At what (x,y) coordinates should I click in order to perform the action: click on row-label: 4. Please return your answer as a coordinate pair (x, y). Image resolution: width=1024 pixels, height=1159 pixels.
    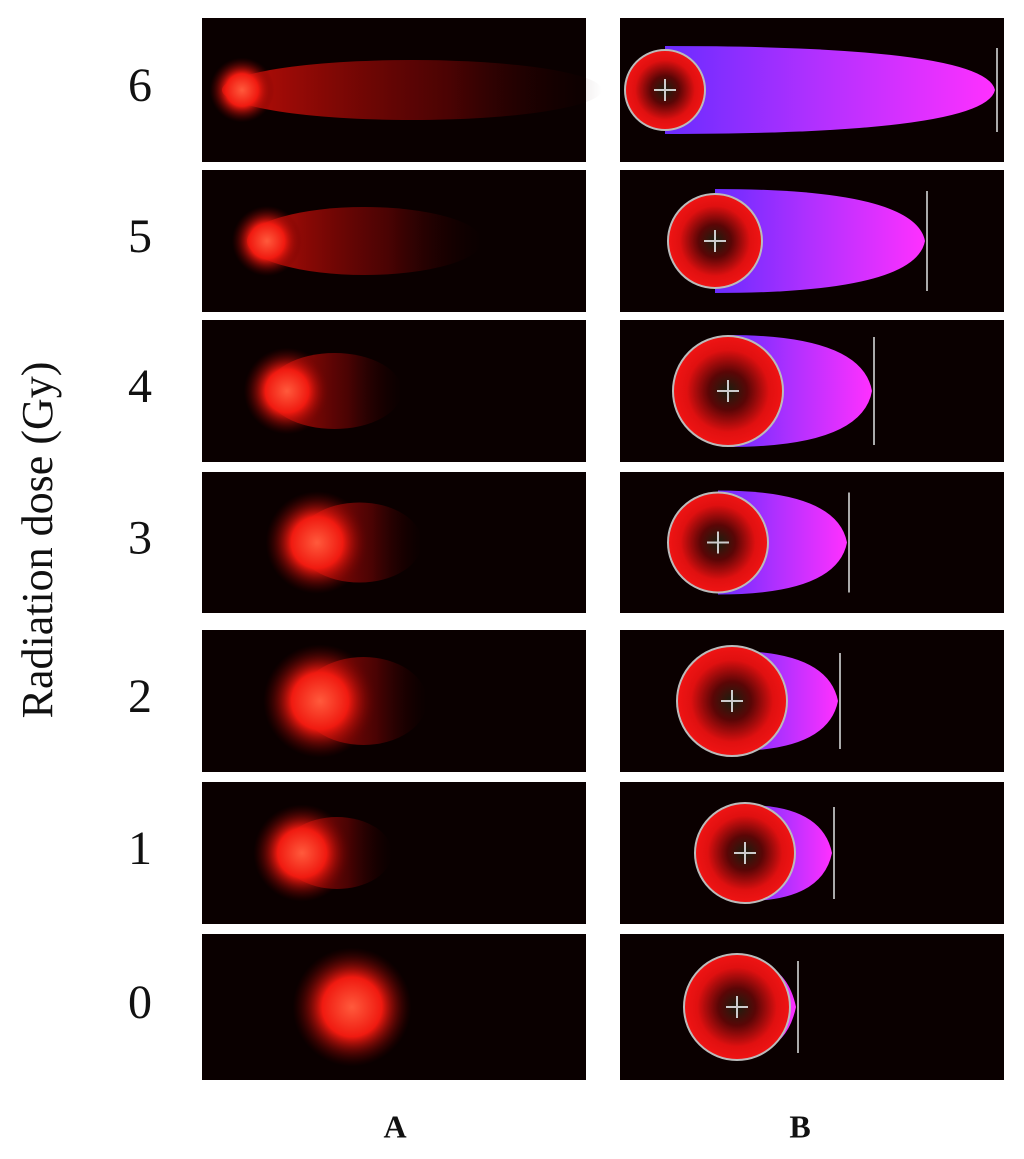
    Looking at the image, I should click on (140, 386).